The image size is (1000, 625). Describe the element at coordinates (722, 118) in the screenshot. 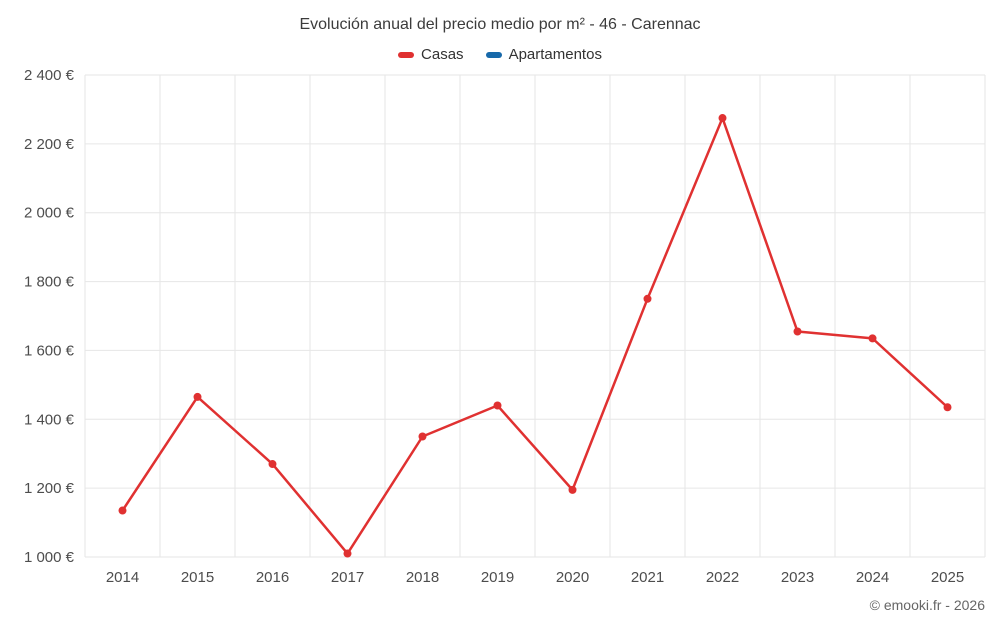

I see `data-point-2022` at that location.